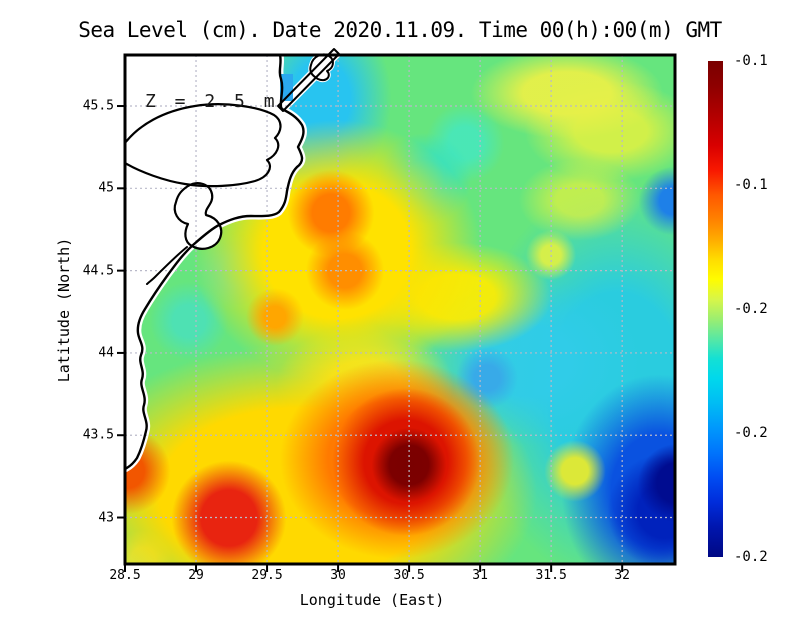 The height and width of the screenshot is (618, 800). What do you see at coordinates (64, 310) in the screenshot?
I see `y-axis-label: Latitude (North)` at bounding box center [64, 310].